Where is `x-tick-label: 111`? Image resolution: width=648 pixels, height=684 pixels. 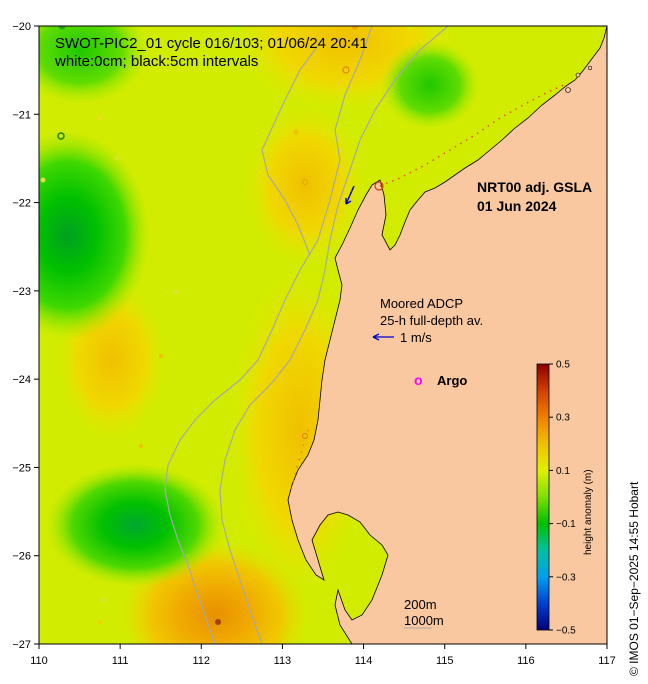
x-tick-label: 111 is located at coordinates (120, 661).